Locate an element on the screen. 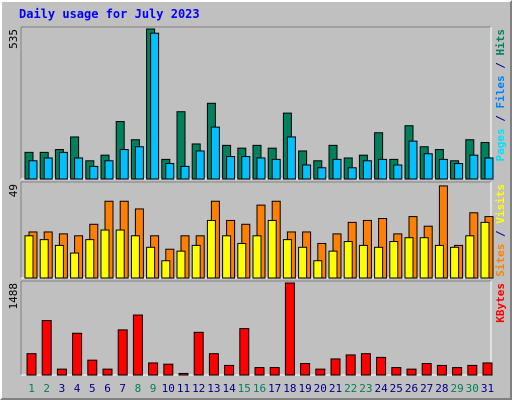  day-label-7: 7 is located at coordinates (122, 388).